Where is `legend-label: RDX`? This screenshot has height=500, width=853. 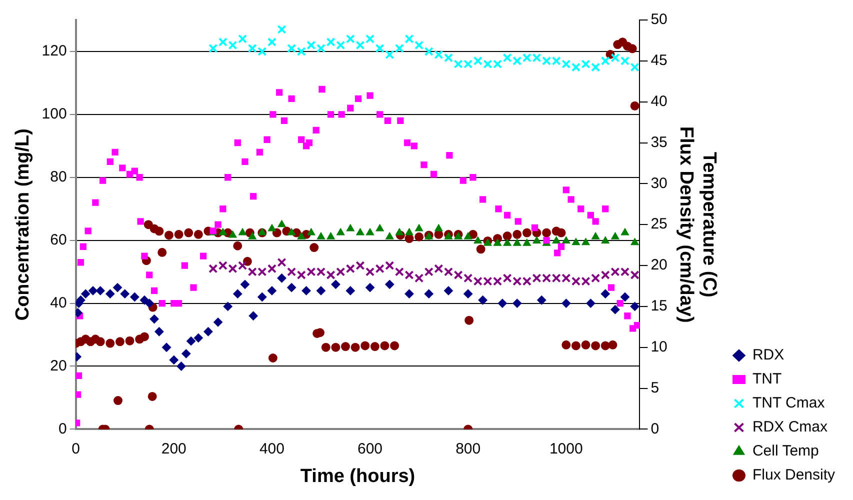
legend-label: RDX is located at coordinates (768, 355).